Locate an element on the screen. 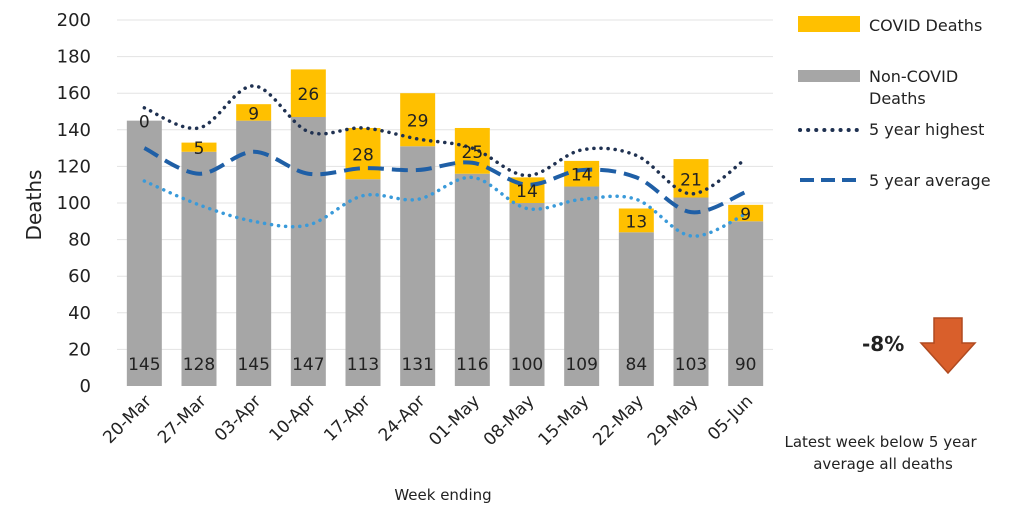 Image resolution: width=1023 pixels, height=509 pixels. x-tick-label-10-Apr: 10-Apr is located at coordinates (293, 418).